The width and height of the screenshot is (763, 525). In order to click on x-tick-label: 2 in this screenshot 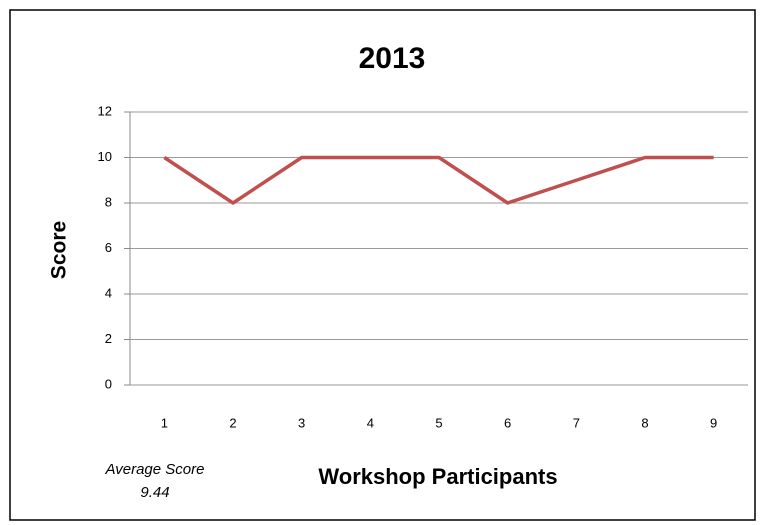, I will do `click(232, 422)`.